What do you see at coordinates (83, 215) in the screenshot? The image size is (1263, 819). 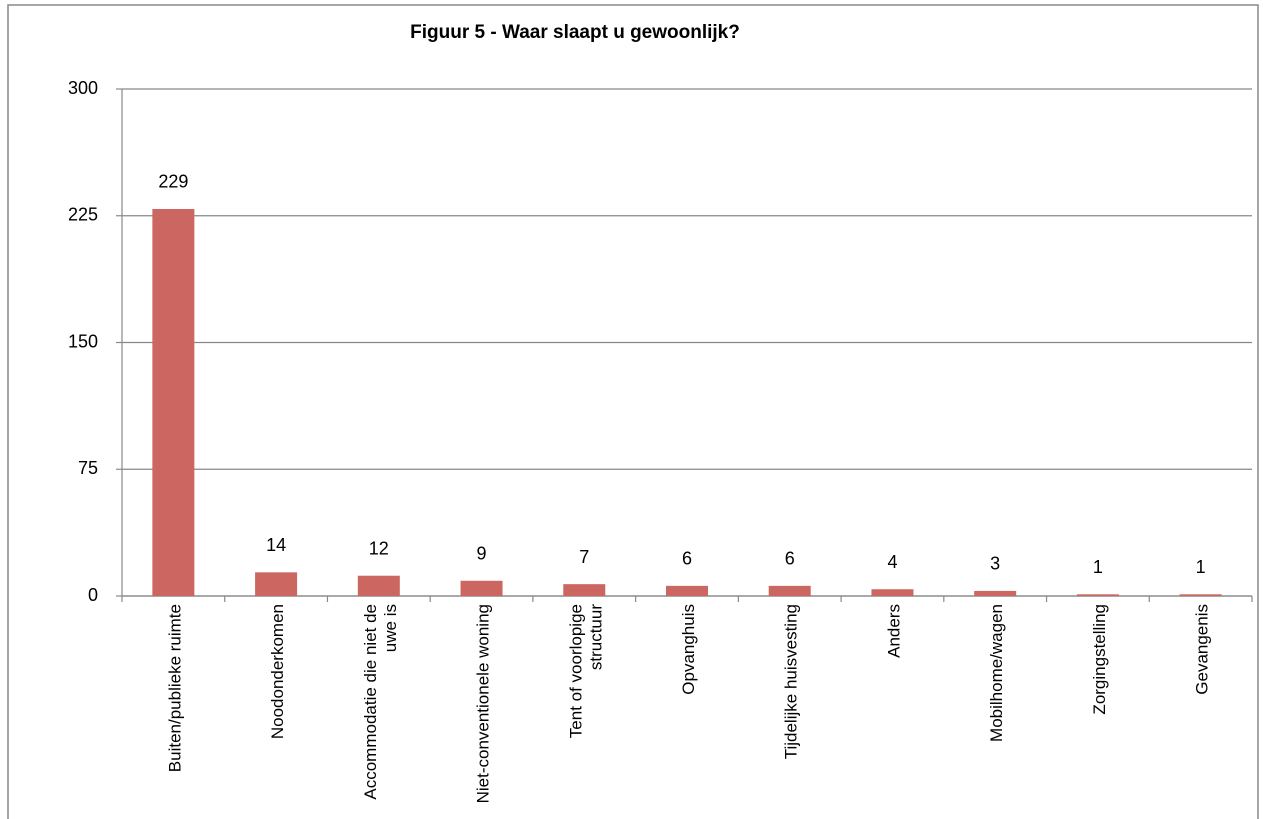 I see `y-tick-label: 225` at bounding box center [83, 215].